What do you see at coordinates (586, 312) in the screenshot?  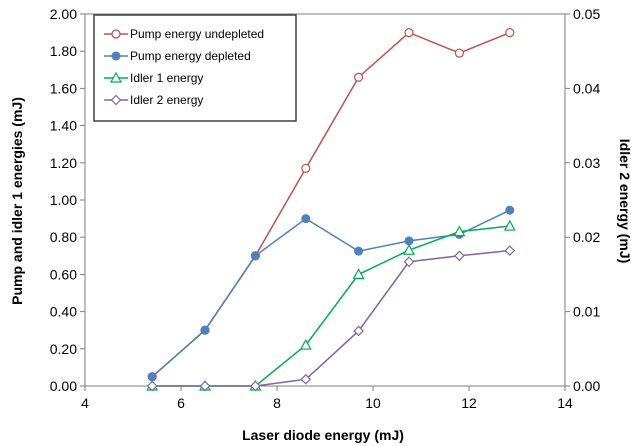 I see `y2-tick-label: 0.01` at bounding box center [586, 312].